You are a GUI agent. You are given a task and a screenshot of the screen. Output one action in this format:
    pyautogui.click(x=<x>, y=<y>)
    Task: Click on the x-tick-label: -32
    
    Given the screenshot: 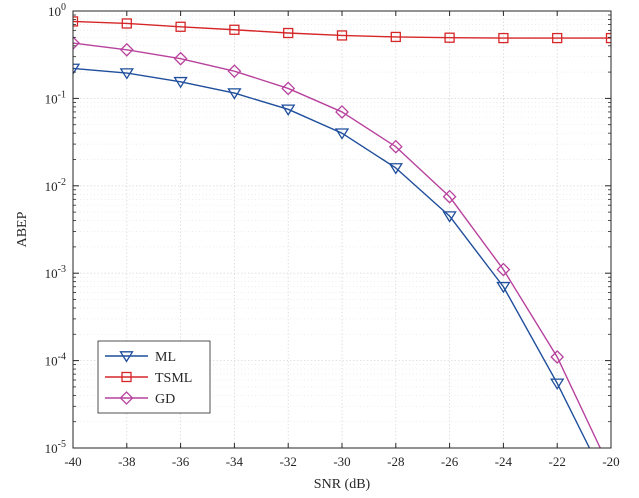 What is the action you would take?
    pyautogui.click(x=288, y=461)
    